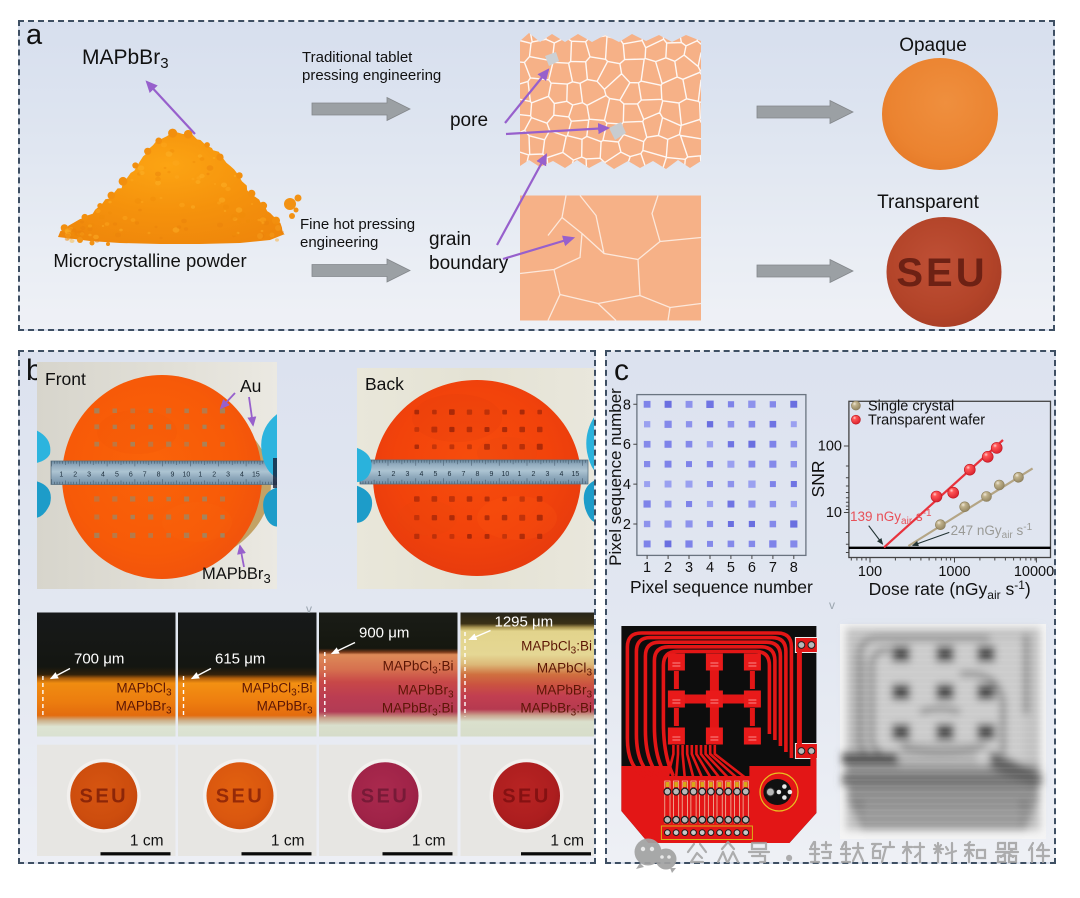  Describe the element at coordinates (818, 479) in the screenshot. I see `svg-text: SNR` at that location.